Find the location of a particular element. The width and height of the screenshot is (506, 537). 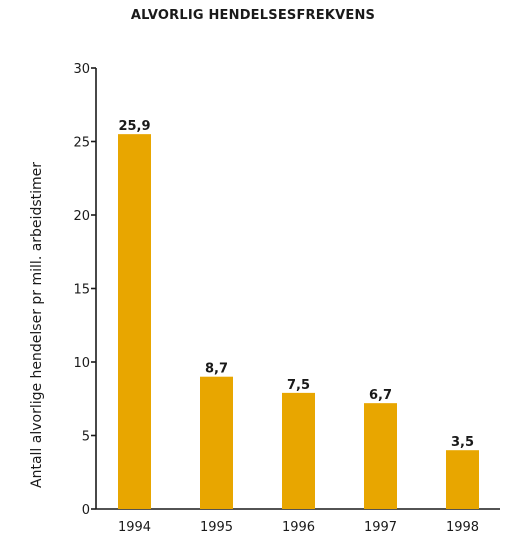

x-tick-label: 1998 is located at coordinates (462, 527).